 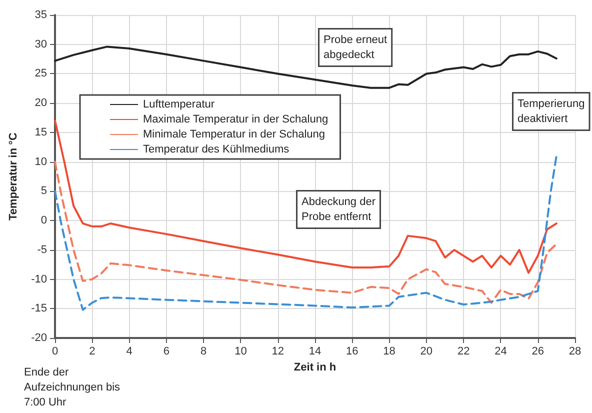 I want to click on y-tick-label: 30, so click(x=40, y=44).